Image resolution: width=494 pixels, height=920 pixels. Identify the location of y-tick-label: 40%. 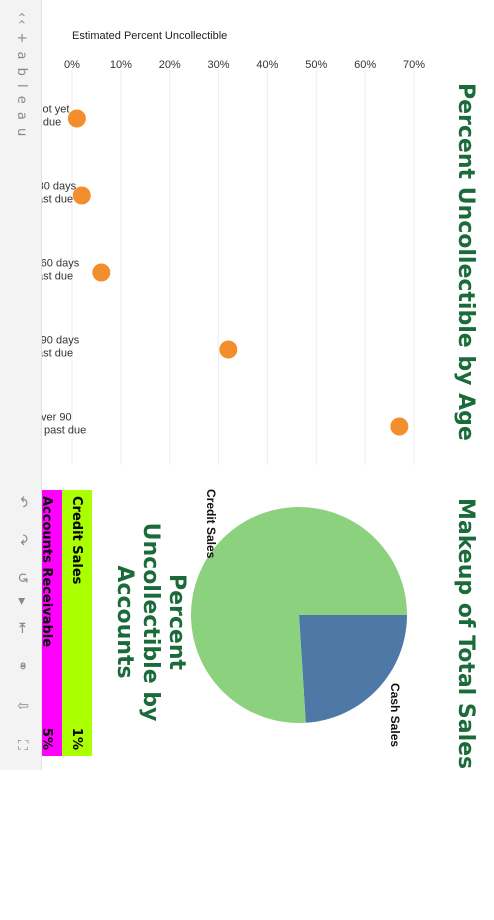
(267, 65).